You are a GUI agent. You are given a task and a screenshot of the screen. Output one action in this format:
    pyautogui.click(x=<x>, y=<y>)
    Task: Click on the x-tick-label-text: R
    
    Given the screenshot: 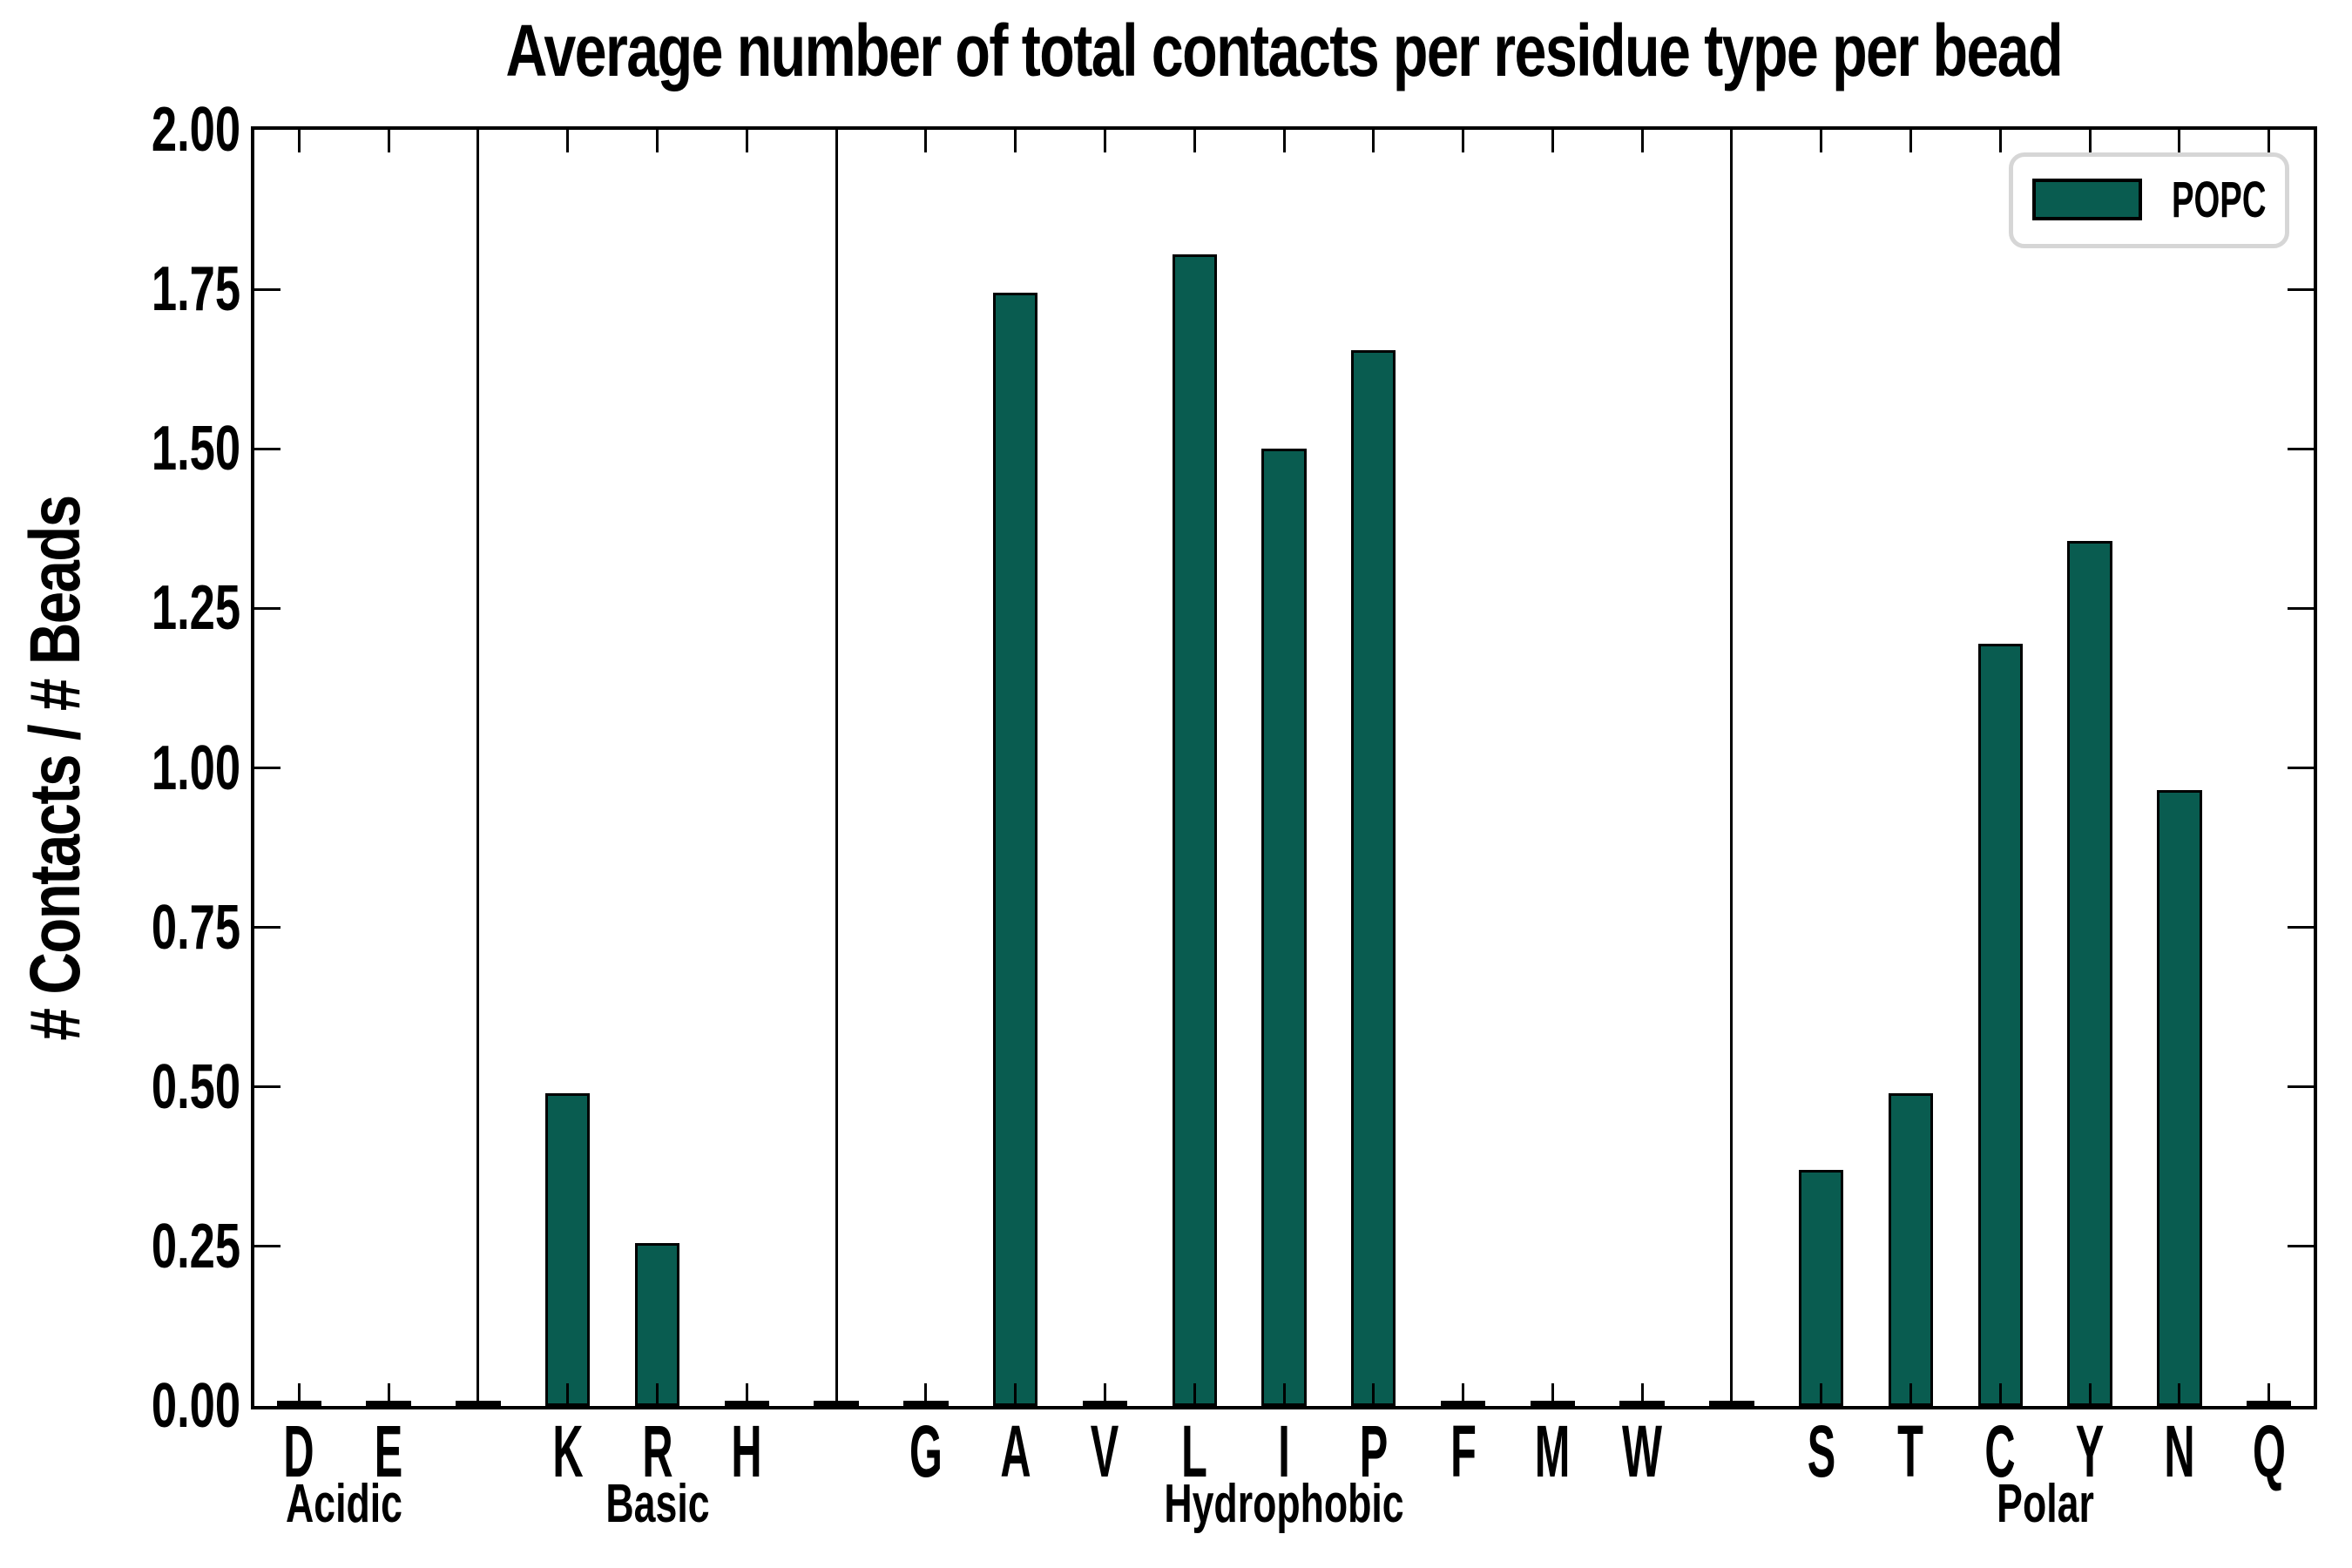 What is the action you would take?
    pyautogui.click(x=657, y=1451)
    